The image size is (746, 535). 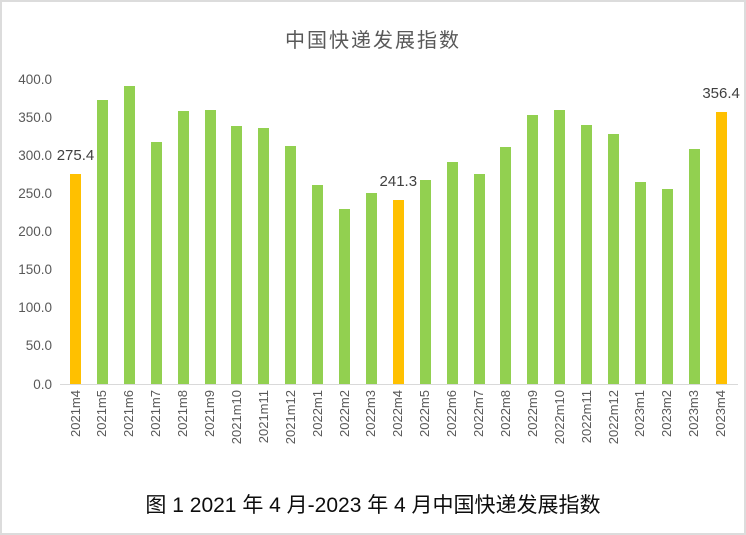 I want to click on y-axis-tick: 150.0, so click(x=35, y=270).